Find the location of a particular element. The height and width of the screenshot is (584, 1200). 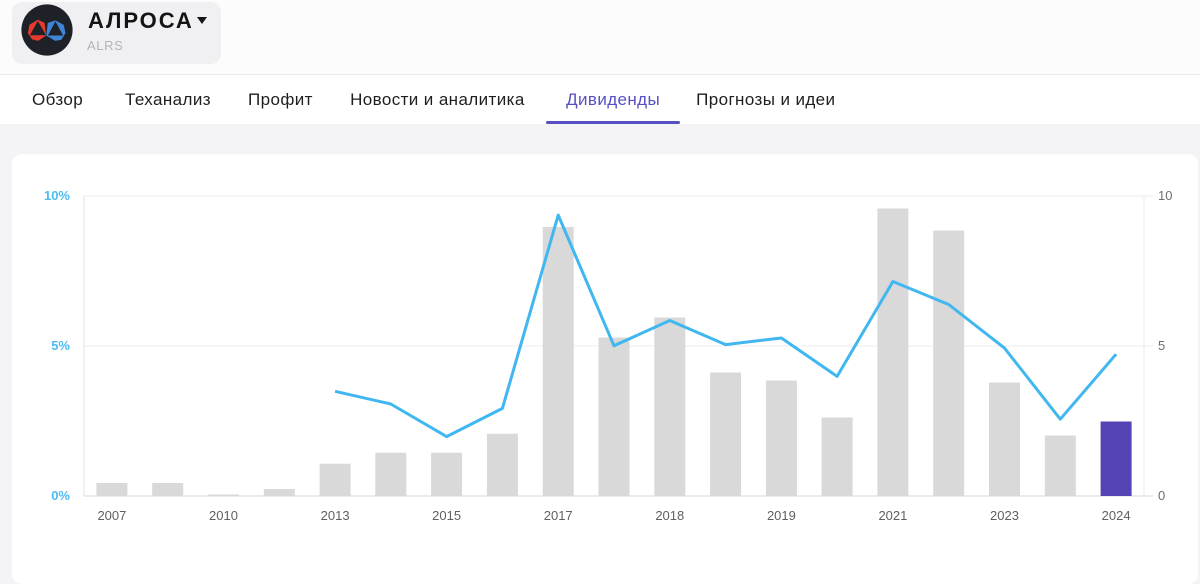

svg-text: 2021 is located at coordinates (892, 515).